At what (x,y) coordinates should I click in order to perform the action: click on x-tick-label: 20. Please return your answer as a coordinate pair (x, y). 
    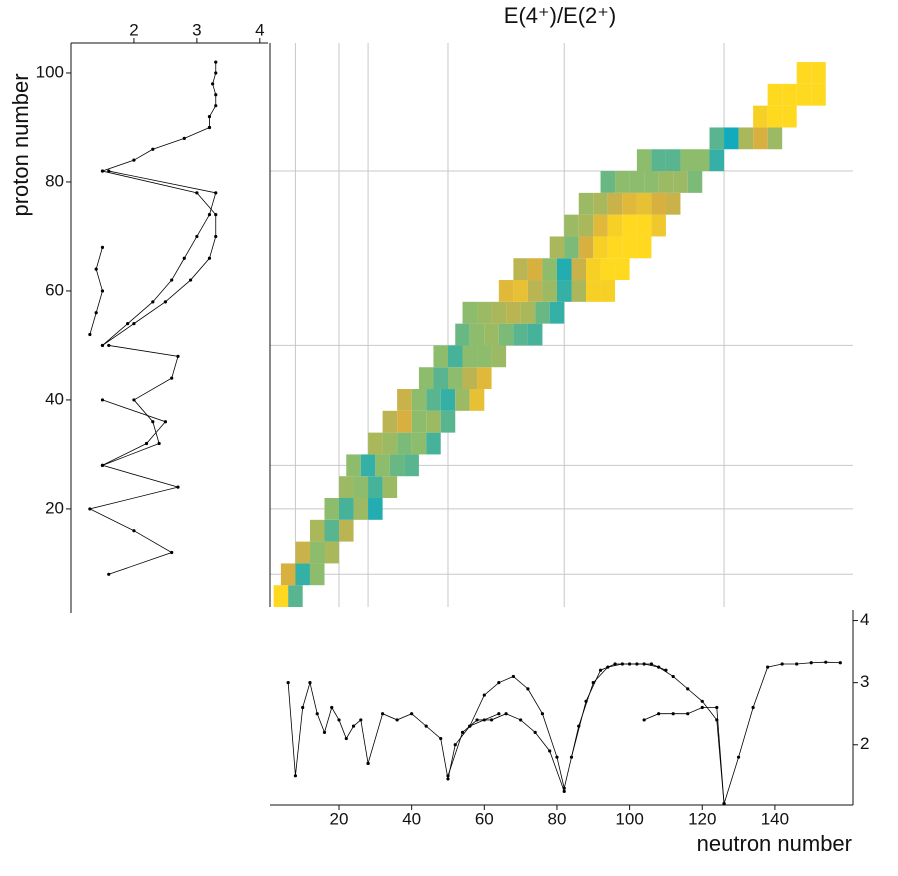
    Looking at the image, I should click on (339, 818).